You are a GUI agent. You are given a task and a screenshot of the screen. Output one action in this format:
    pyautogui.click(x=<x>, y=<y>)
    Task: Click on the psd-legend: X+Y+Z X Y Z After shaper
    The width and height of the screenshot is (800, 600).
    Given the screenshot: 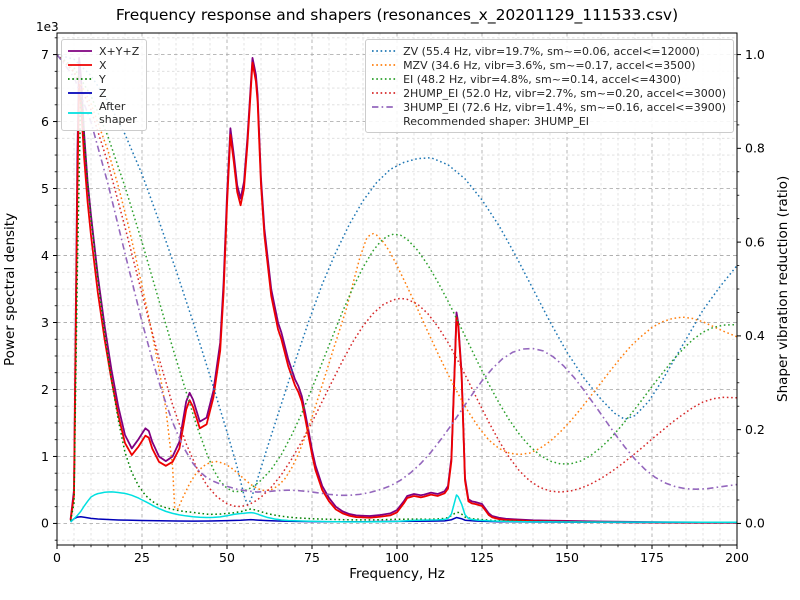 What is the action you would take?
    pyautogui.click(x=104, y=85)
    